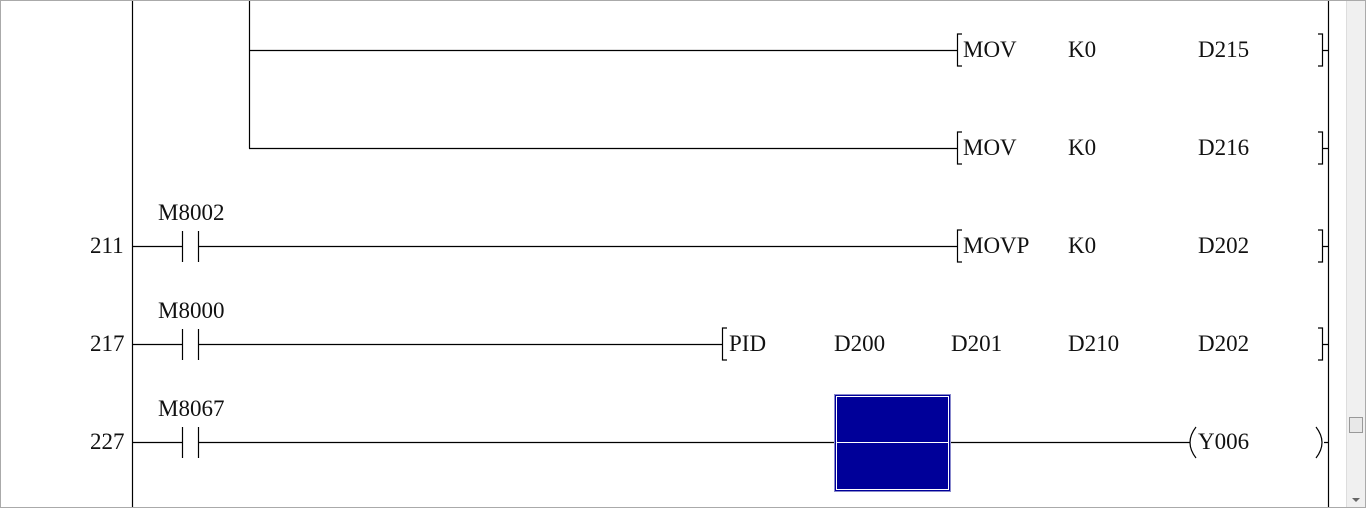 This screenshot has height=508, width=1366. I want to click on step-number: 211, so click(107, 245).